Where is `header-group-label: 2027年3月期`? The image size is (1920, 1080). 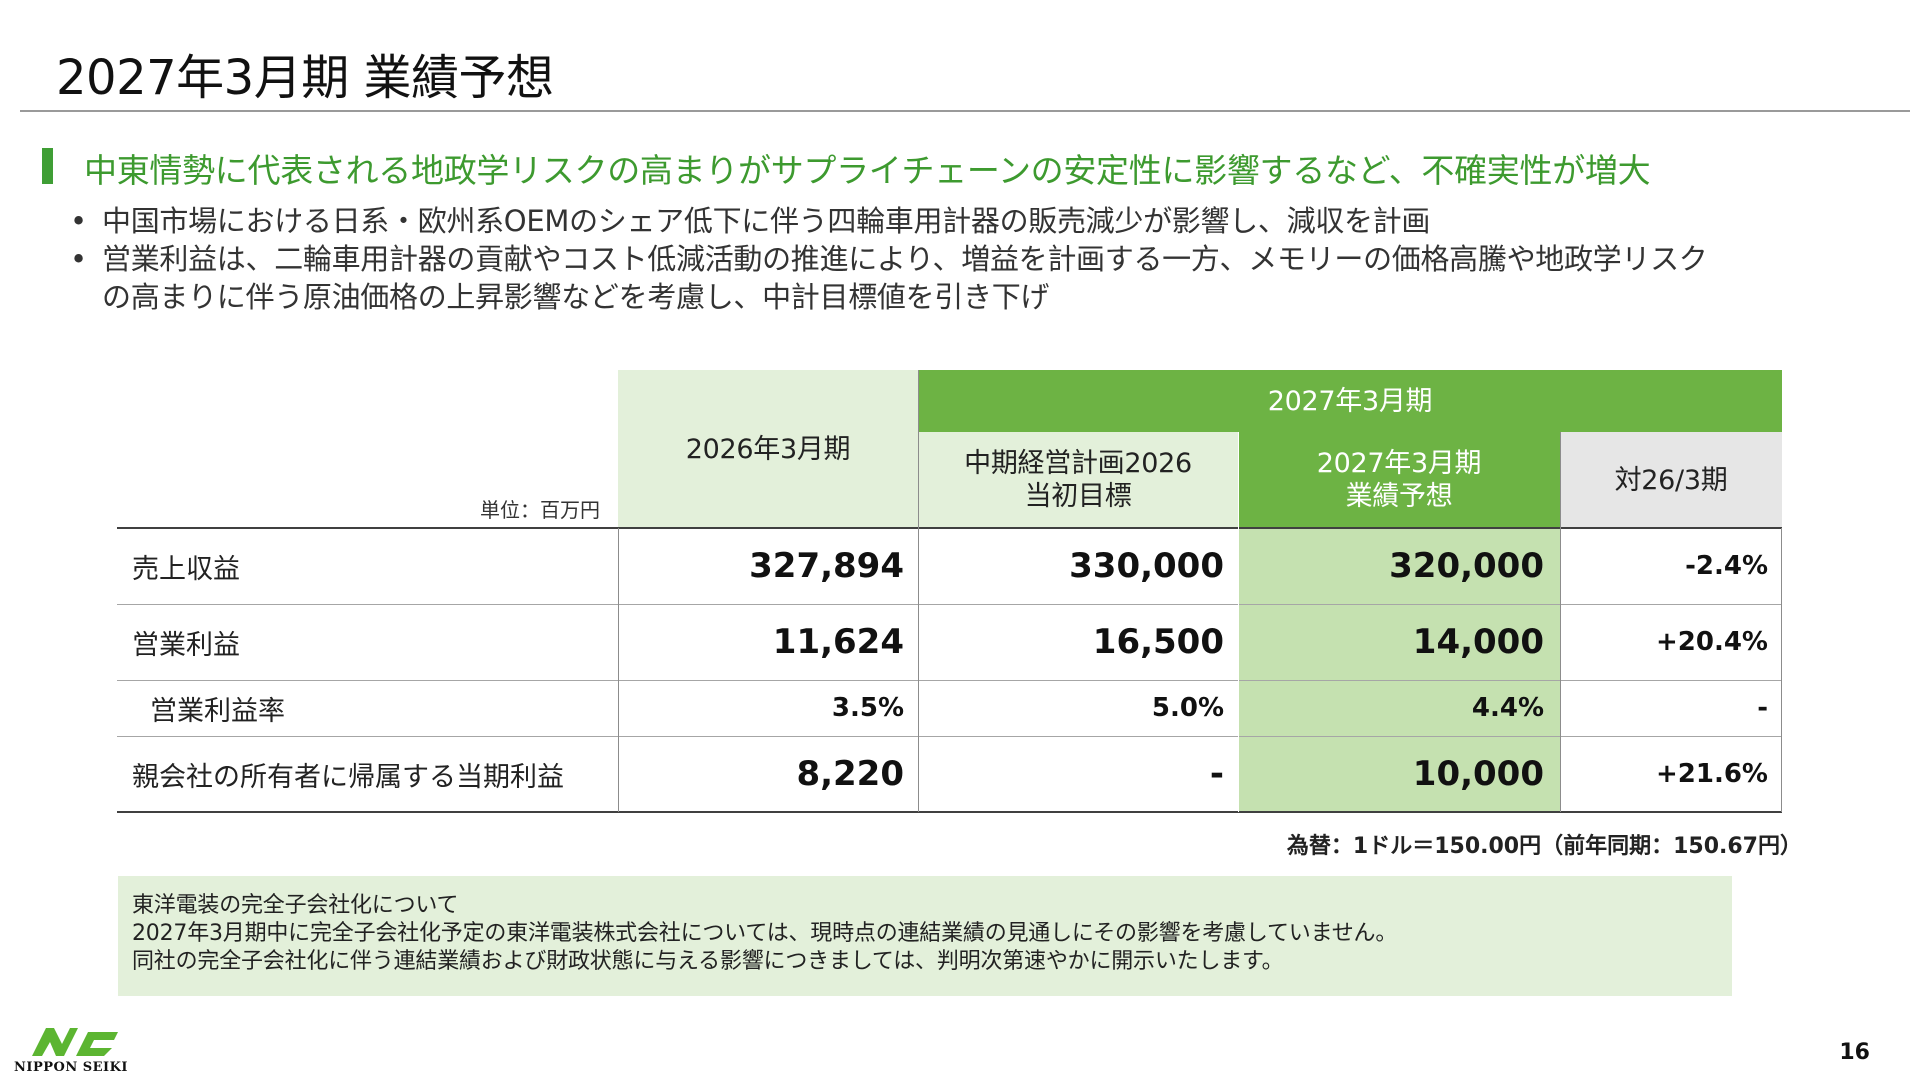
header-group-label: 2027年3月期 is located at coordinates (1350, 401).